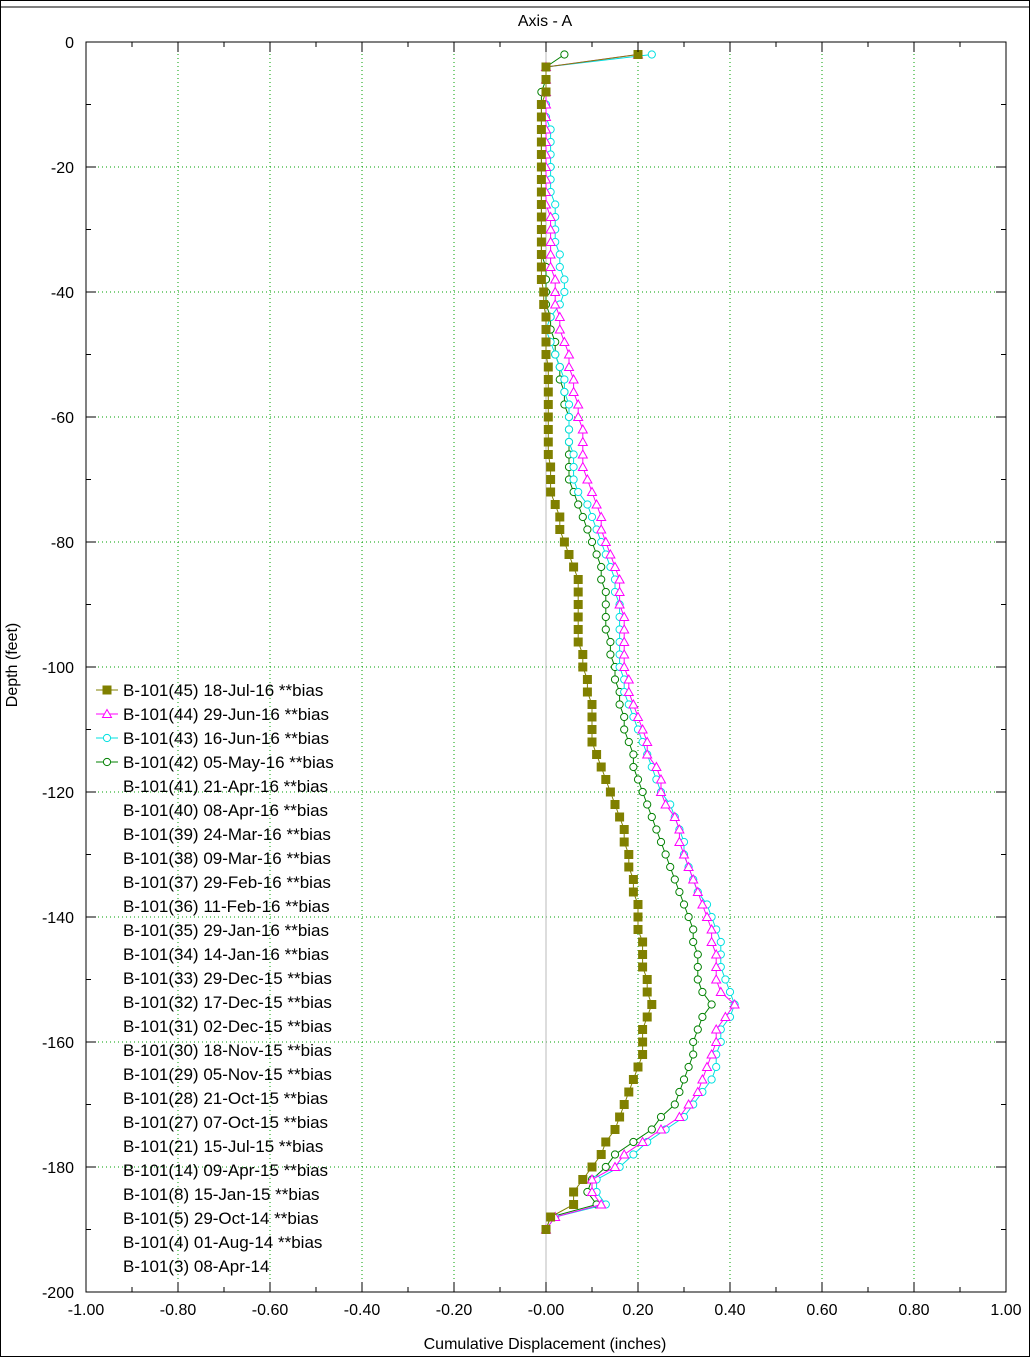  I want to click on legend-item: B-101(5) 29-Oct-14 **bias, so click(221, 1218).